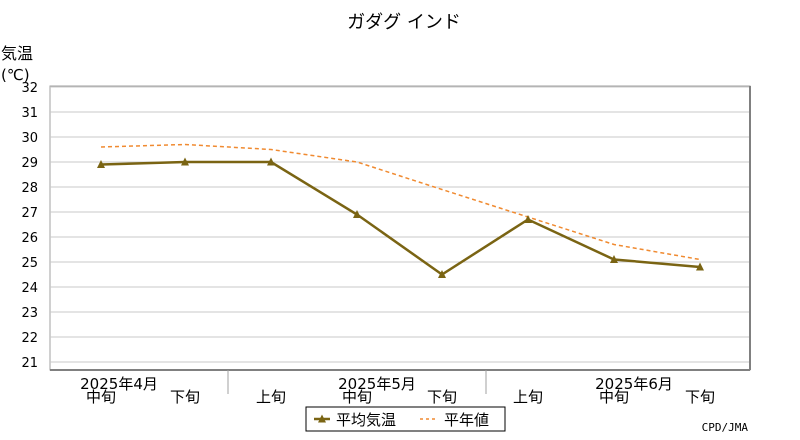 The width and height of the screenshot is (800, 440). I want to click on y-tick-label: 27, so click(29, 213).